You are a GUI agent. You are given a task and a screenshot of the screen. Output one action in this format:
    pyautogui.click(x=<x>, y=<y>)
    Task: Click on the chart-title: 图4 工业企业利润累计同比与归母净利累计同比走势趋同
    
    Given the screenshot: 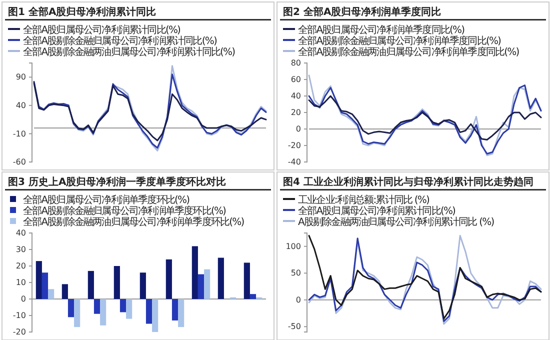 What is the action you would take?
    pyautogui.click(x=408, y=182)
    